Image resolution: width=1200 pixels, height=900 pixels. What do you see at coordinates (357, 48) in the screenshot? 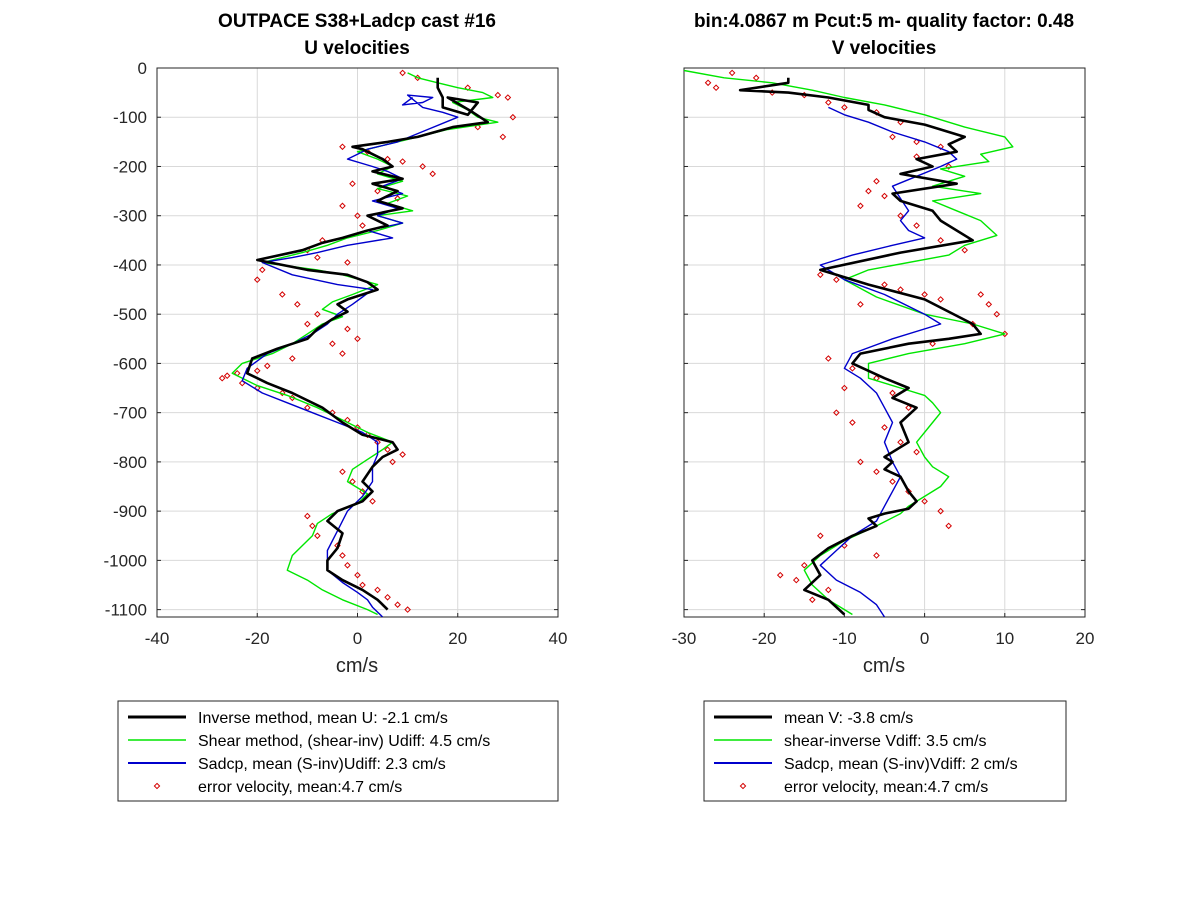
I see `u-title-line2: U velocities` at bounding box center [357, 48].